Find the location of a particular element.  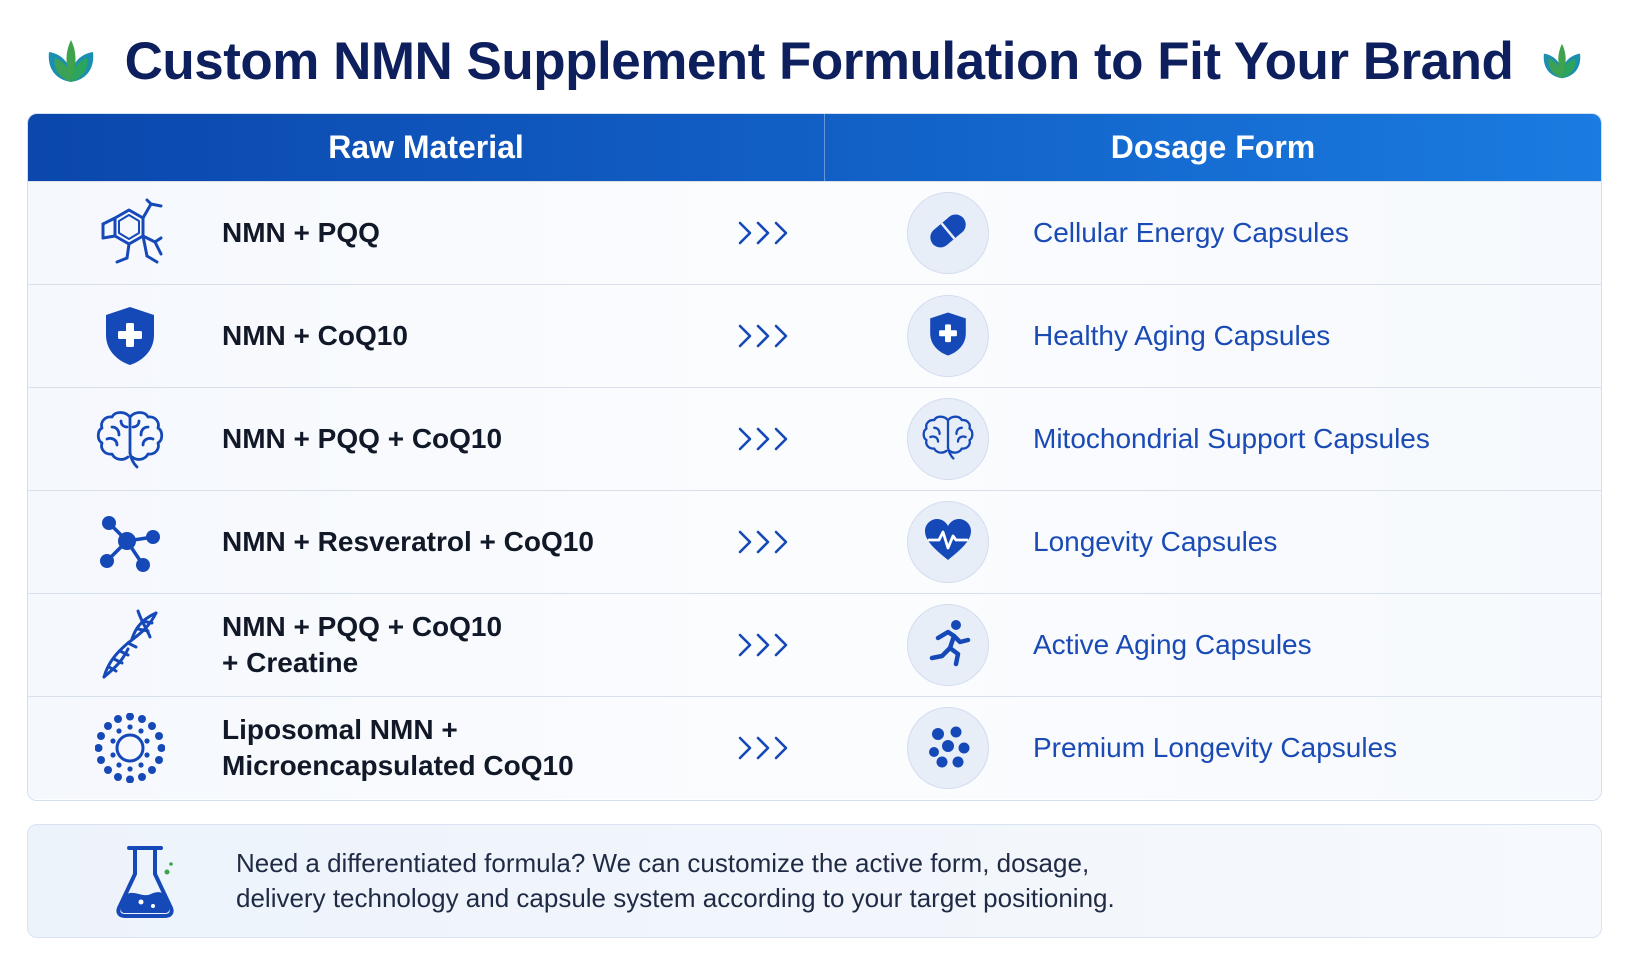

dna-icon is located at coordinates (130, 645).